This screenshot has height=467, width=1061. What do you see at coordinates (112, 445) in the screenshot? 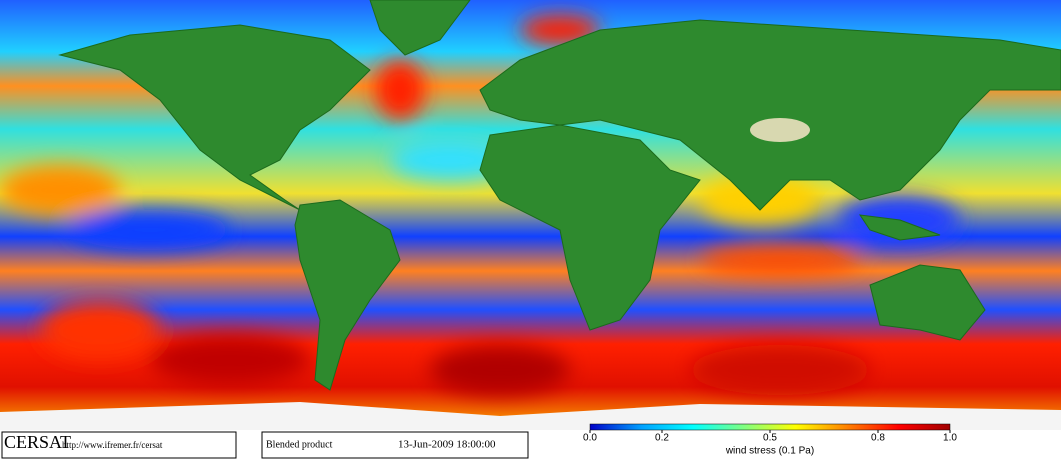
I see `url: http://www.ifremer.fr/cersat` at bounding box center [112, 445].